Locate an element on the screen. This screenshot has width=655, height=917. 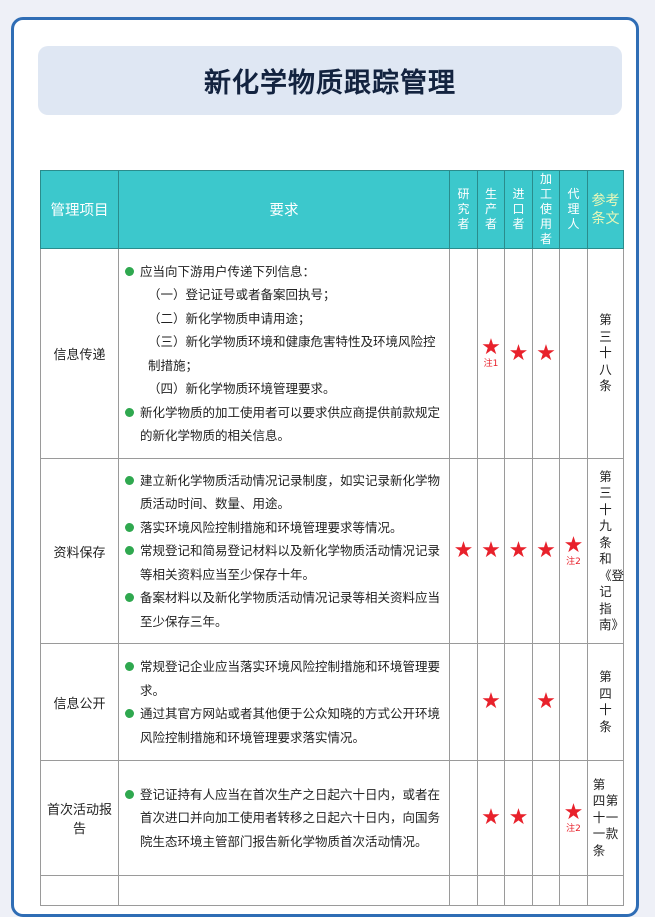
requirement-subitem: （四）新化学物质环境管理要求。 is located at coordinates (242, 388).